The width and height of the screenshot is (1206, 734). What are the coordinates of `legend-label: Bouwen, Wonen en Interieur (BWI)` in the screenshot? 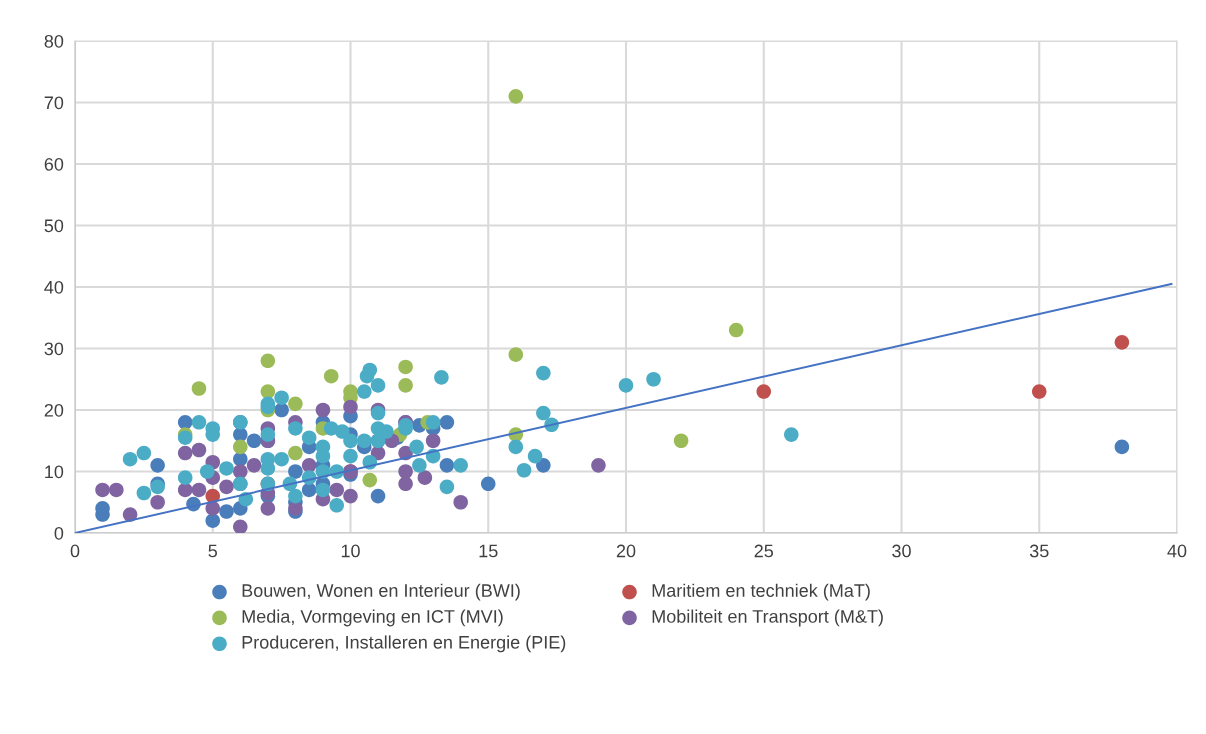 It's located at (381, 592).